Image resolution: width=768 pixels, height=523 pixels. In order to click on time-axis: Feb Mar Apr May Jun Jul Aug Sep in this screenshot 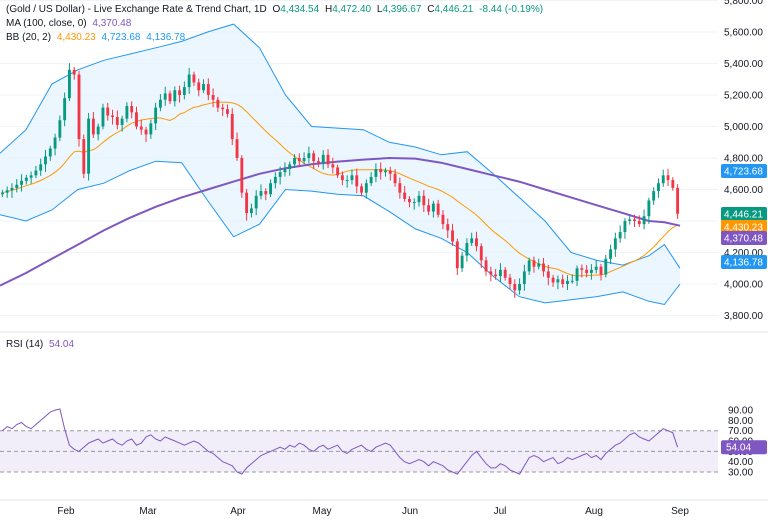, I will do `click(373, 511)`.